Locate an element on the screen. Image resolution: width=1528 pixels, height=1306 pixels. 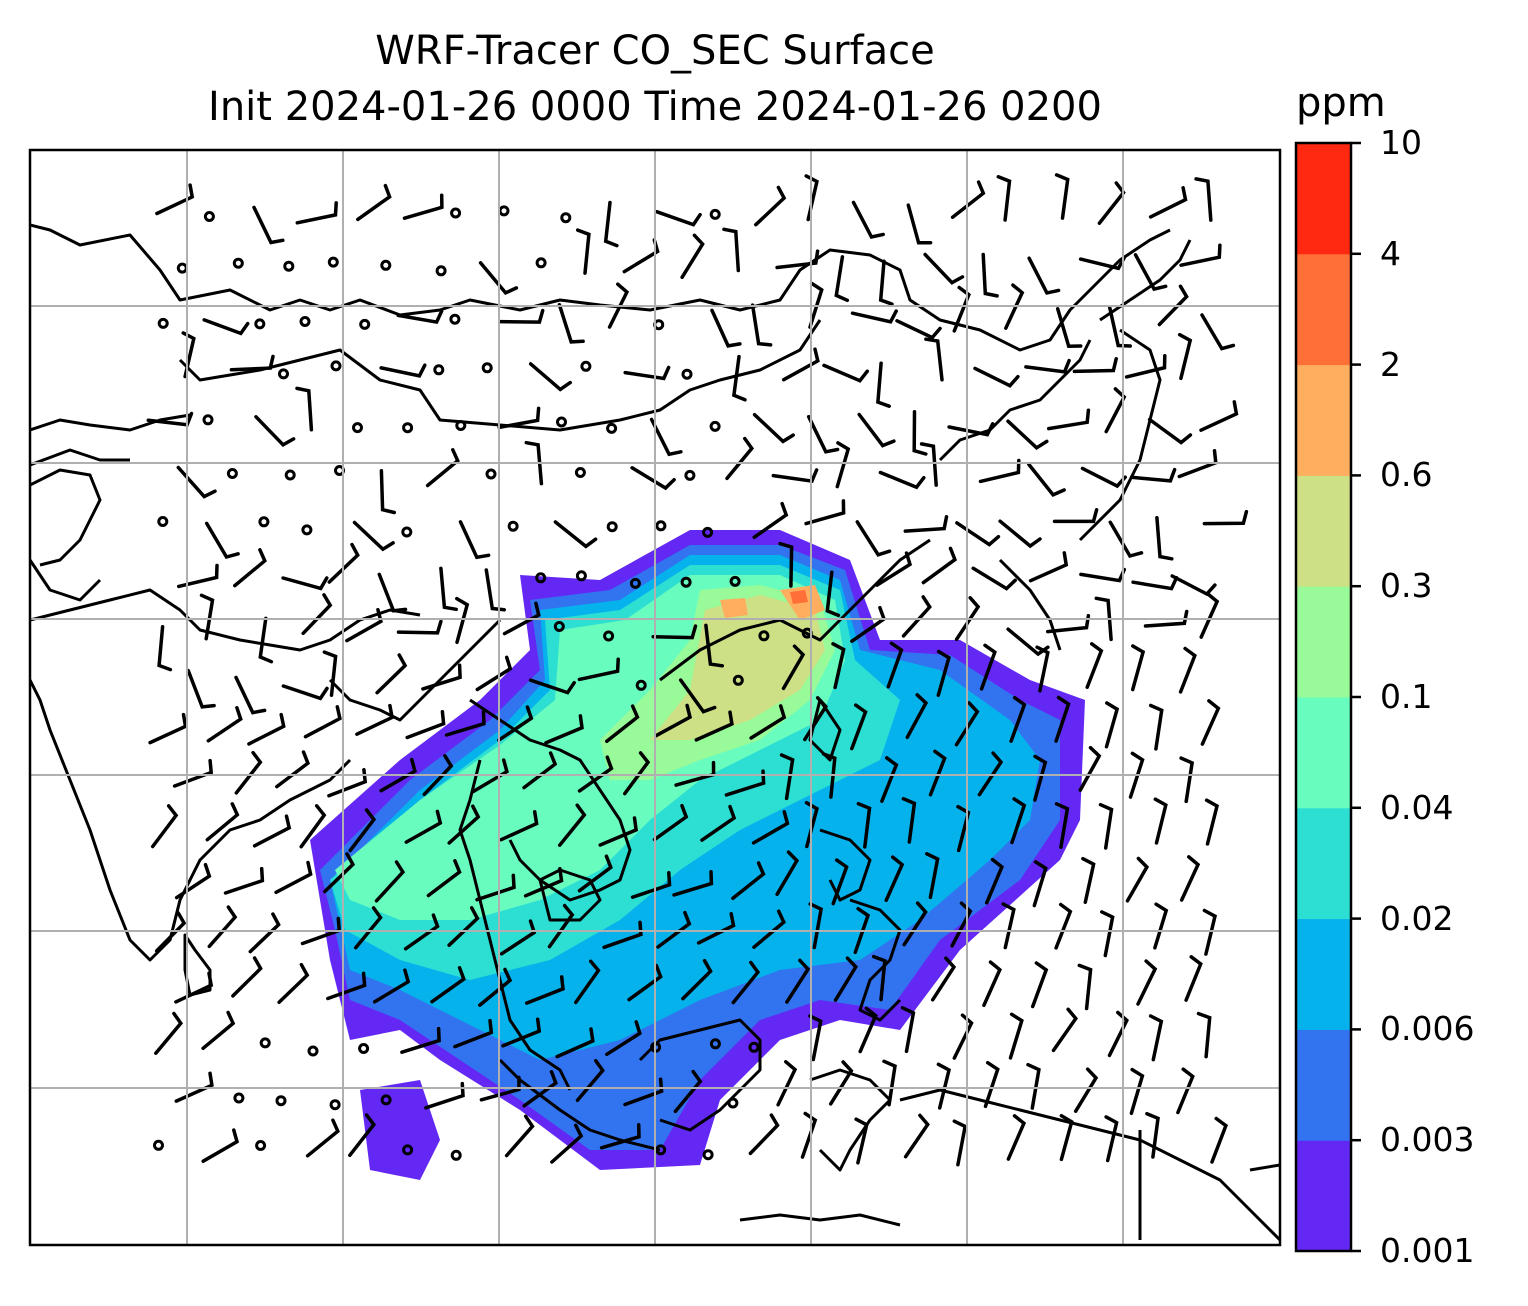
colorbar is located at coordinates (1328, 697).